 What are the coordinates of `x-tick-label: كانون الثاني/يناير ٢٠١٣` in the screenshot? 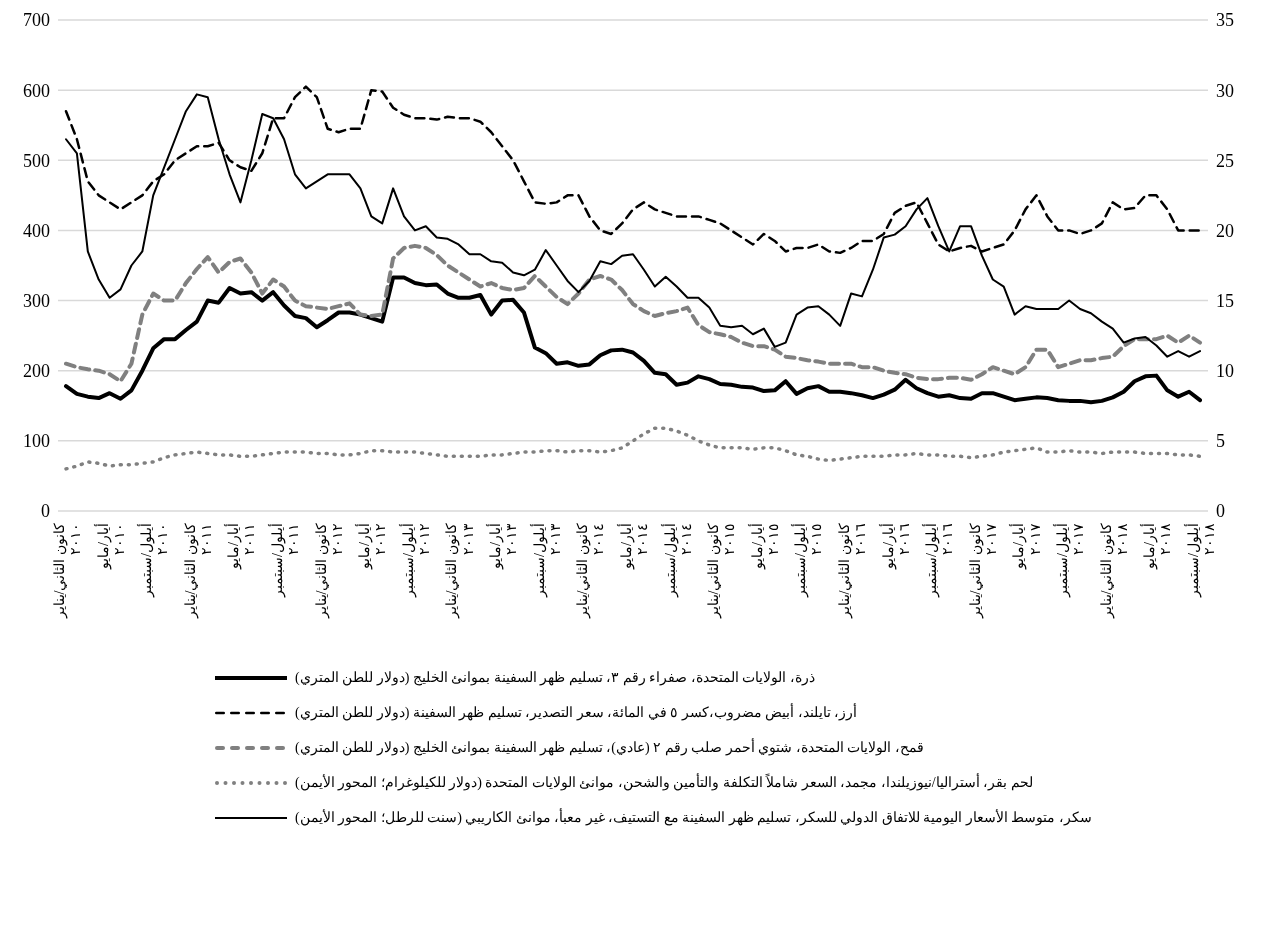 It's located at (460, 571).